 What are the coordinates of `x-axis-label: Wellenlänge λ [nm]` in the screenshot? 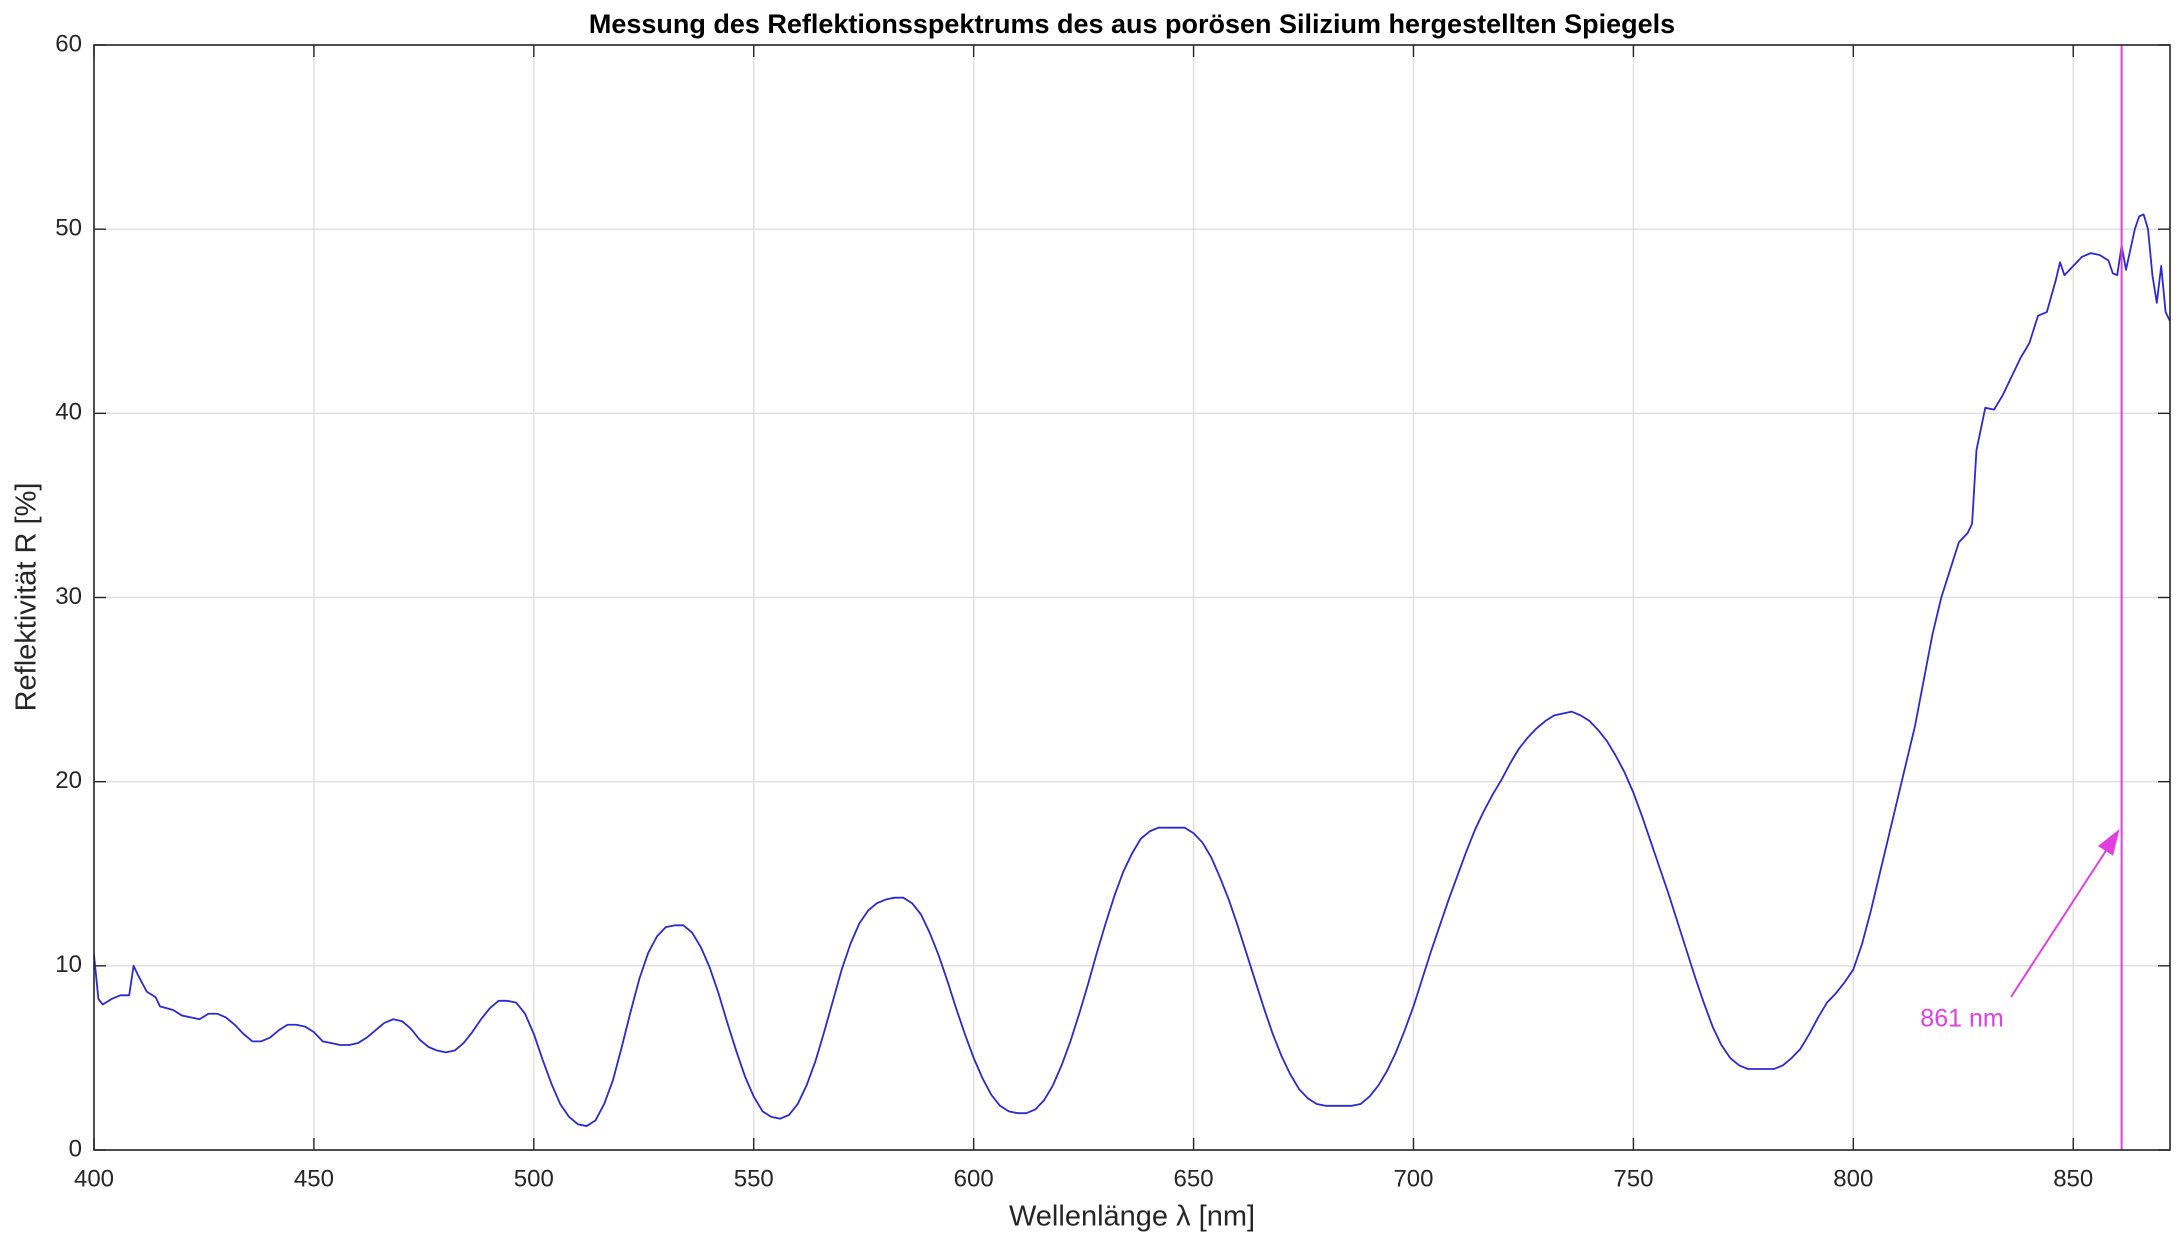 It's located at (1132, 1216).